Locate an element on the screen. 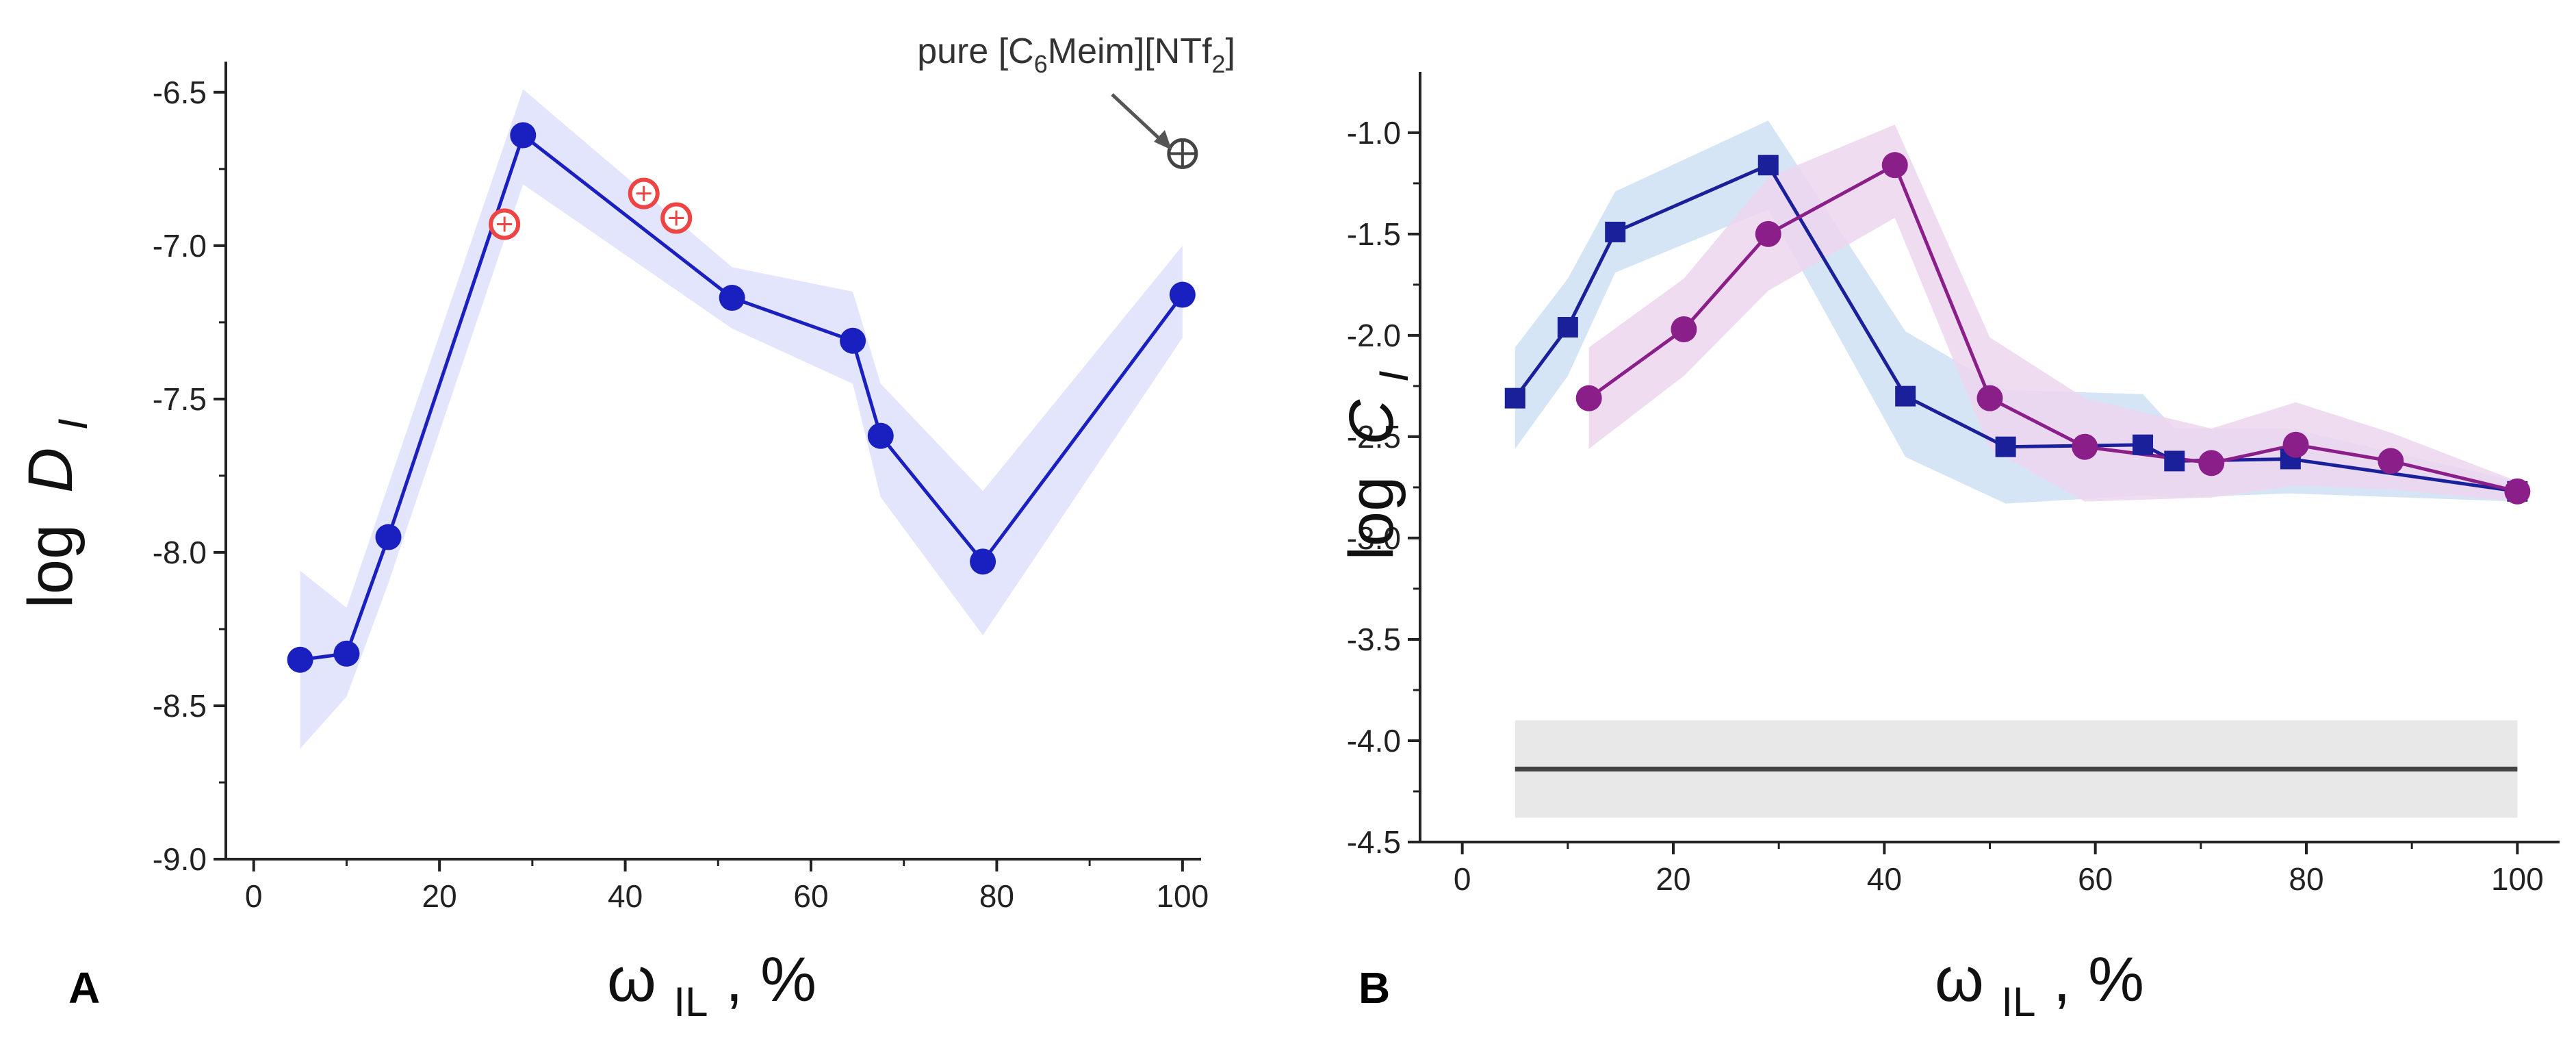 The image size is (2576, 1057). panel-a-y-title-var: D is located at coordinates (51, 470).